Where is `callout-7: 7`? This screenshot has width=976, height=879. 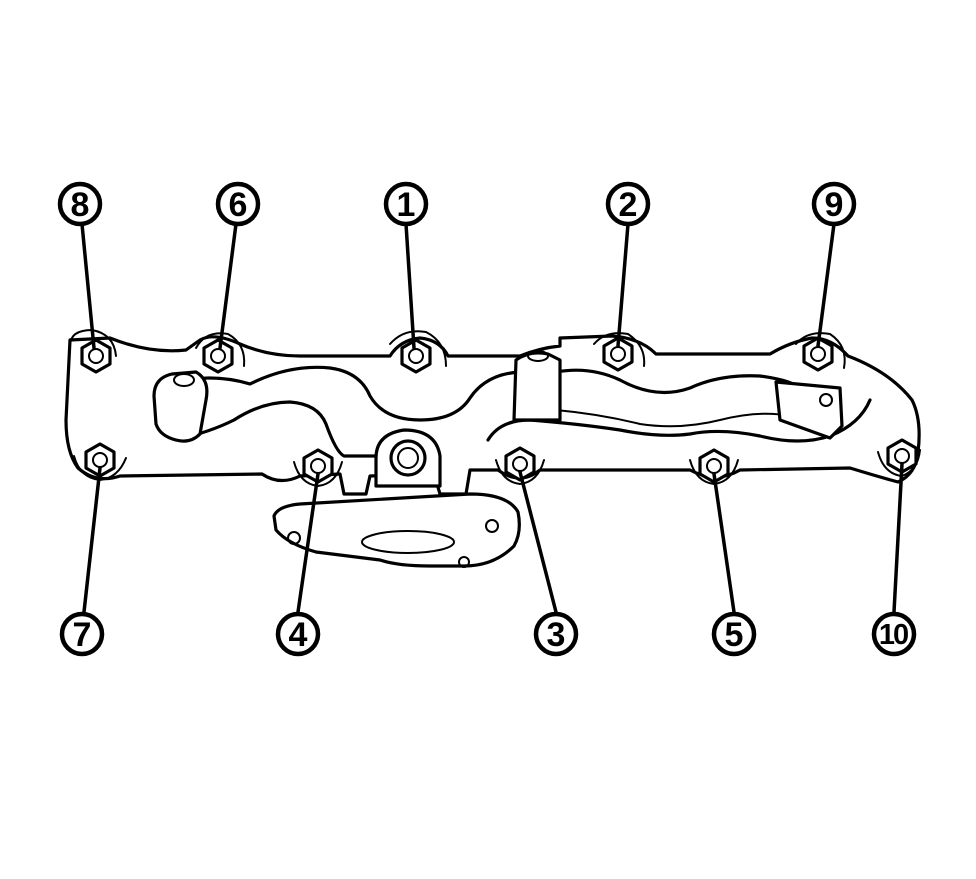 callout-7: 7 is located at coordinates (82, 634).